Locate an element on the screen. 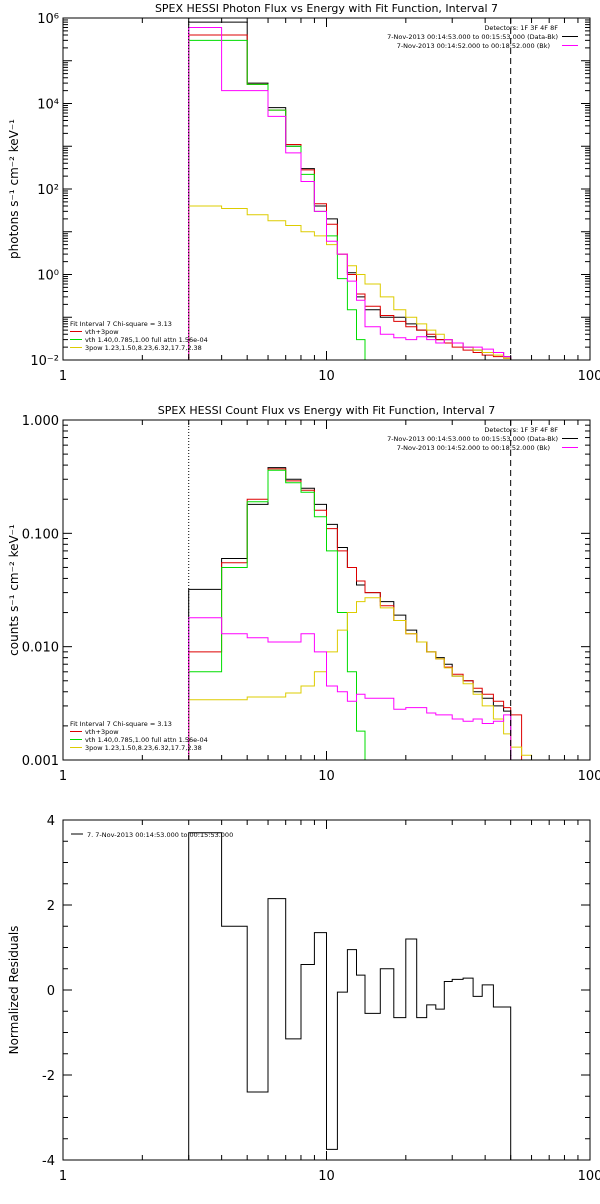 This screenshot has height=1204, width=600. y-tick-label: 0.010 is located at coordinates (40, 648).